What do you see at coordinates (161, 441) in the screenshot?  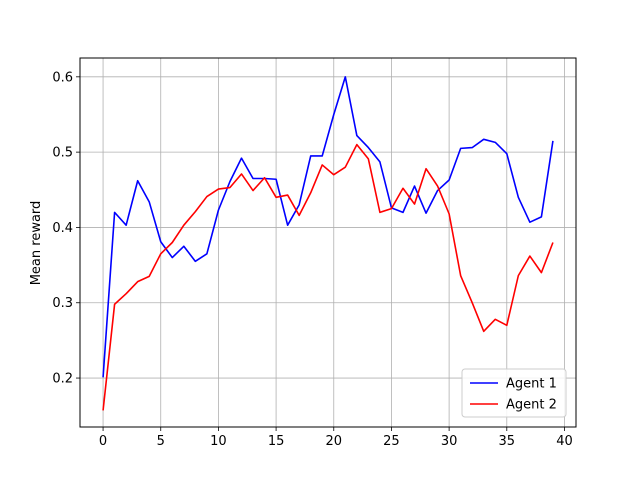 I see `x-tick-label: 5` at bounding box center [161, 441].